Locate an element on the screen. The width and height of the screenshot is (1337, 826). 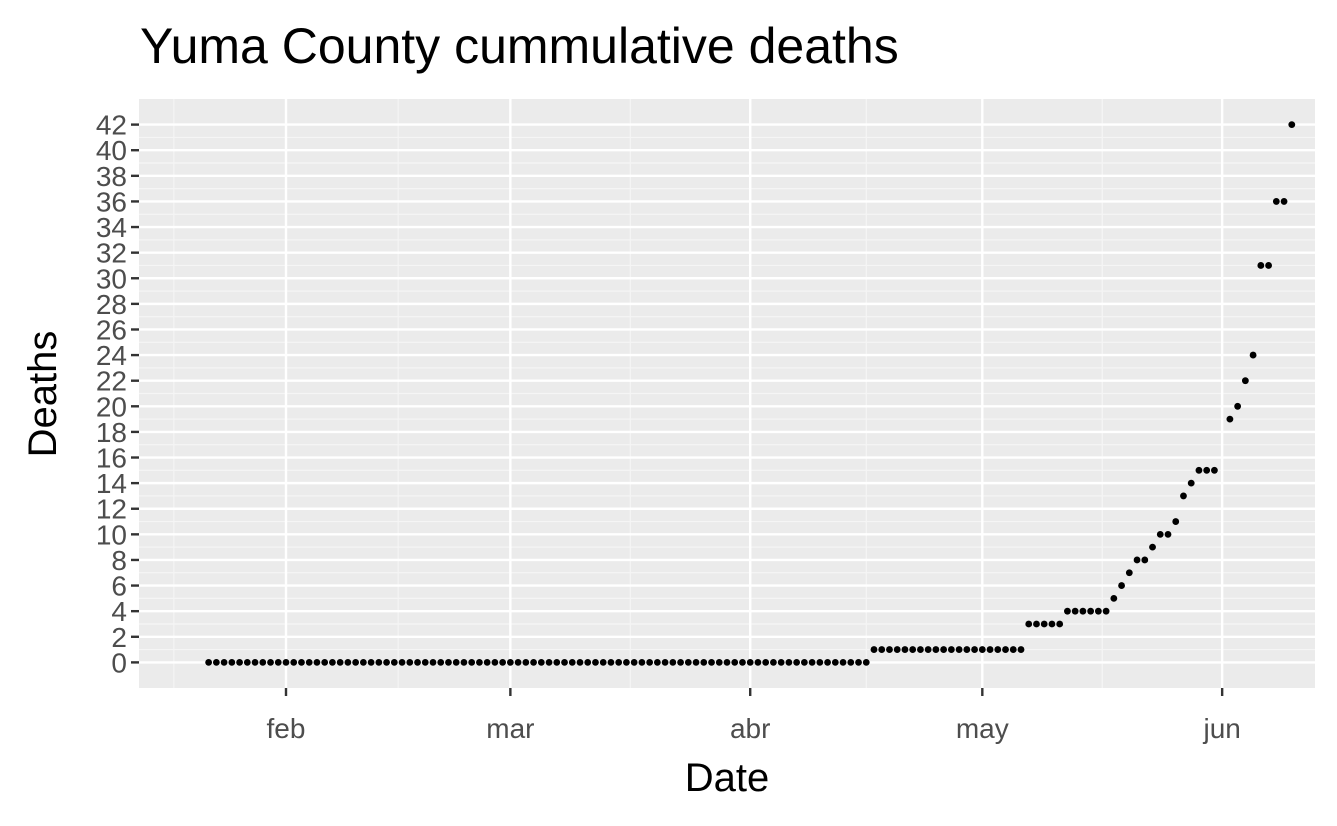
y-axis-title: Deaths is located at coordinates (43, 394).